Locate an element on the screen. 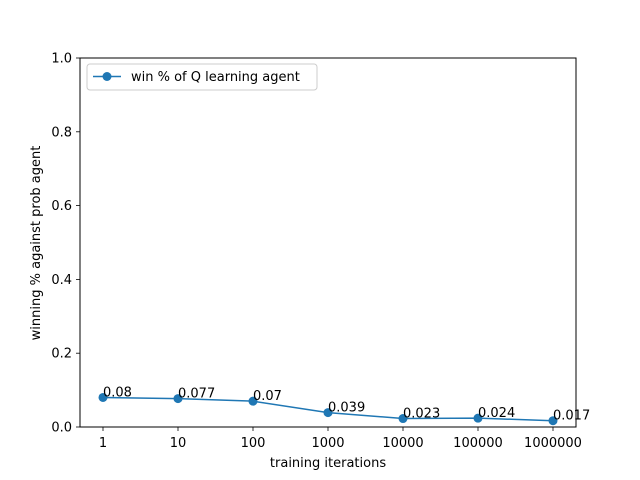 The height and width of the screenshot is (480, 640). data-label: 0.024 is located at coordinates (496, 413).